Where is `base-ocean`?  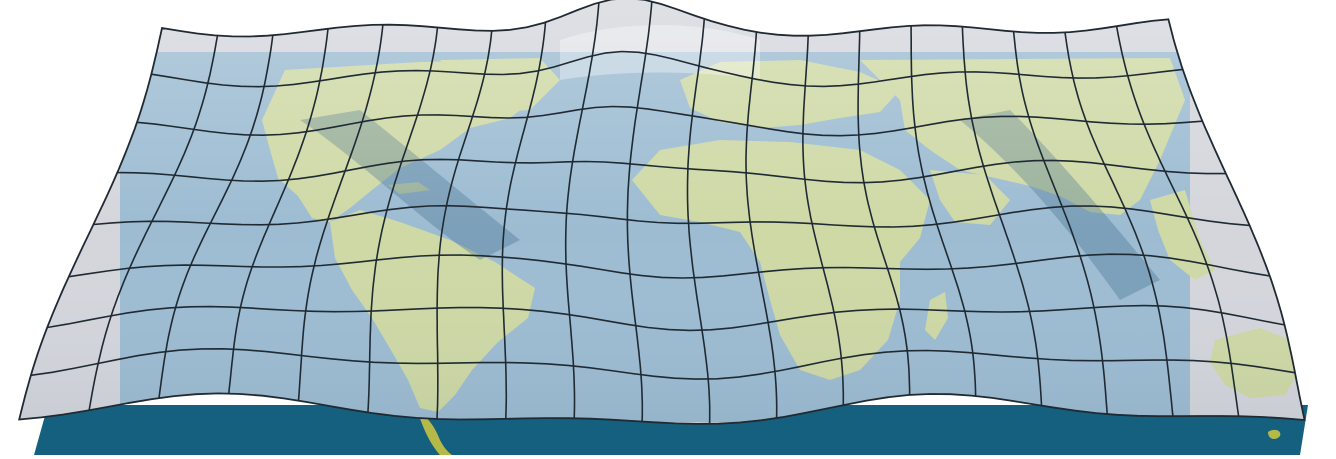
base-ocean is located at coordinates (671, 430).